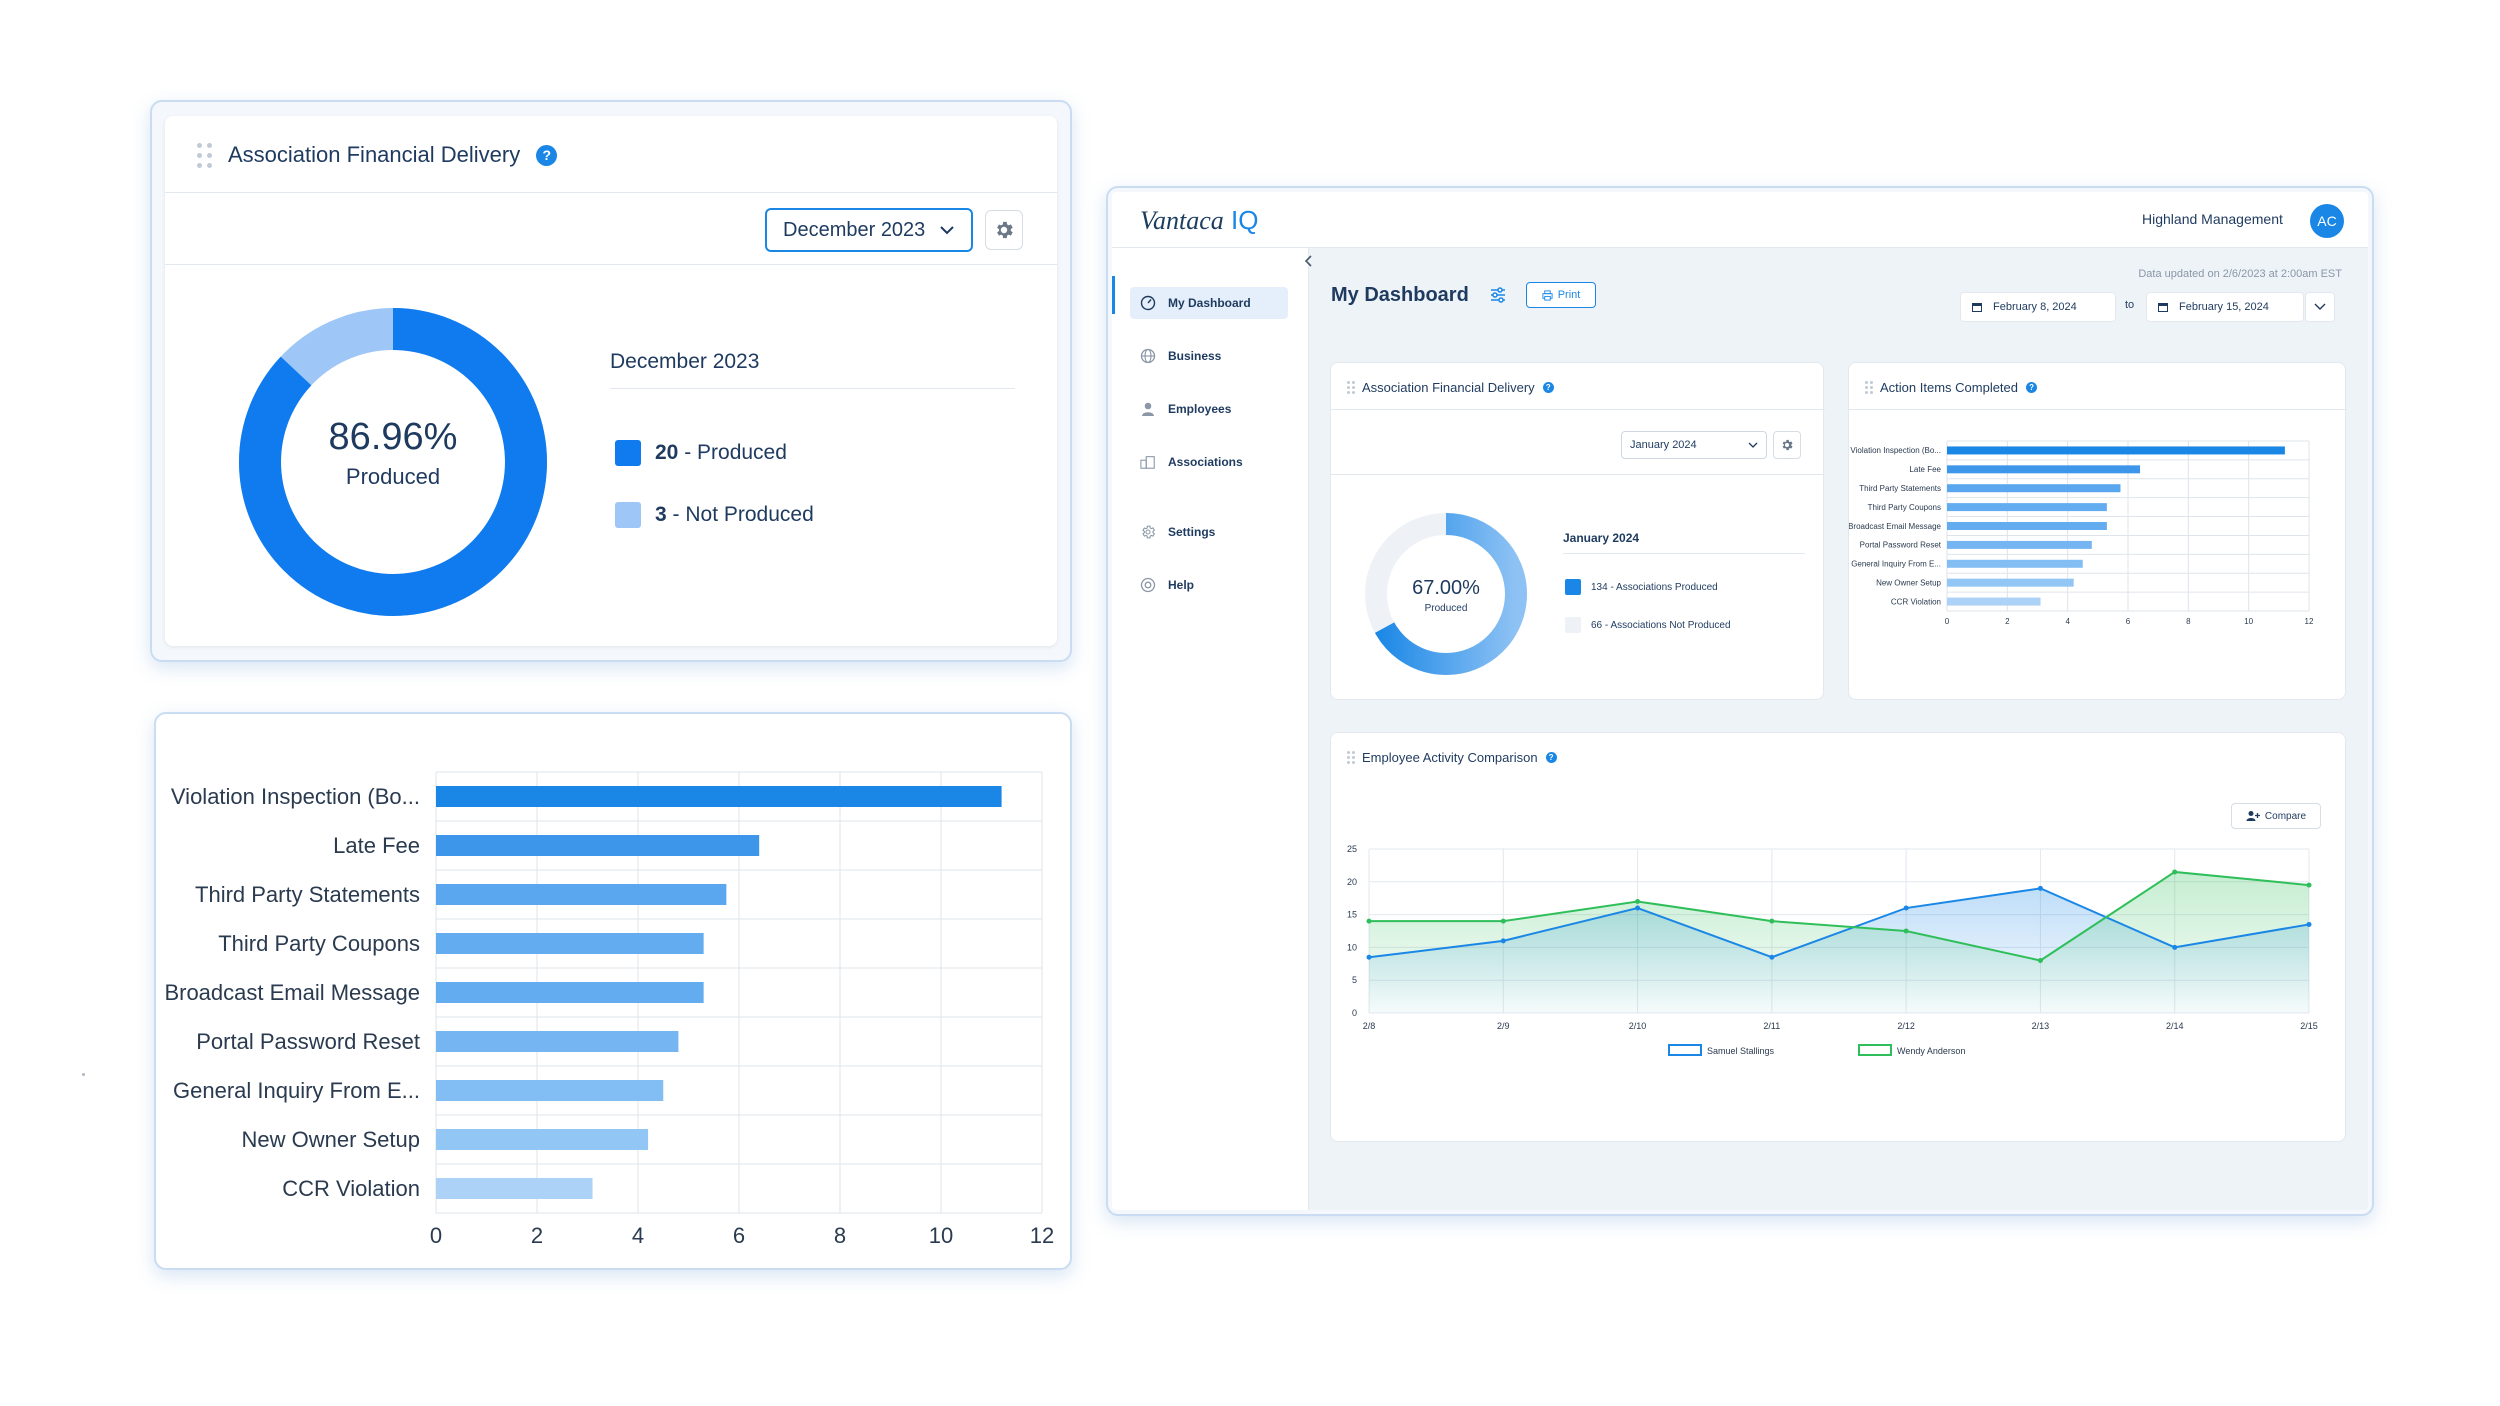  What do you see at coordinates (2248, 621) in the screenshot?
I see `x-tick-label: 10` at bounding box center [2248, 621].